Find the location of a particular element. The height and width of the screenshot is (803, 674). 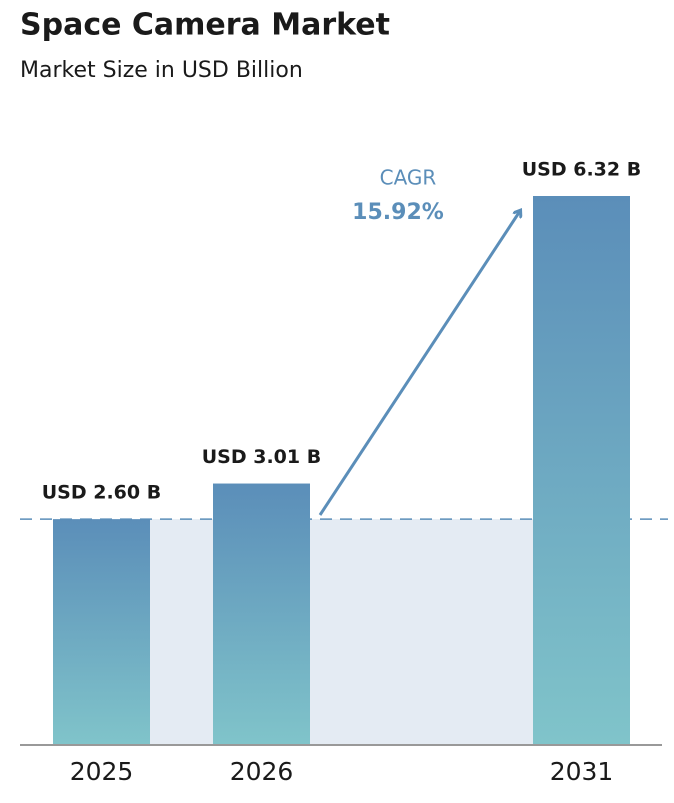

value-label: USD 2.60 B is located at coordinates (101, 493).